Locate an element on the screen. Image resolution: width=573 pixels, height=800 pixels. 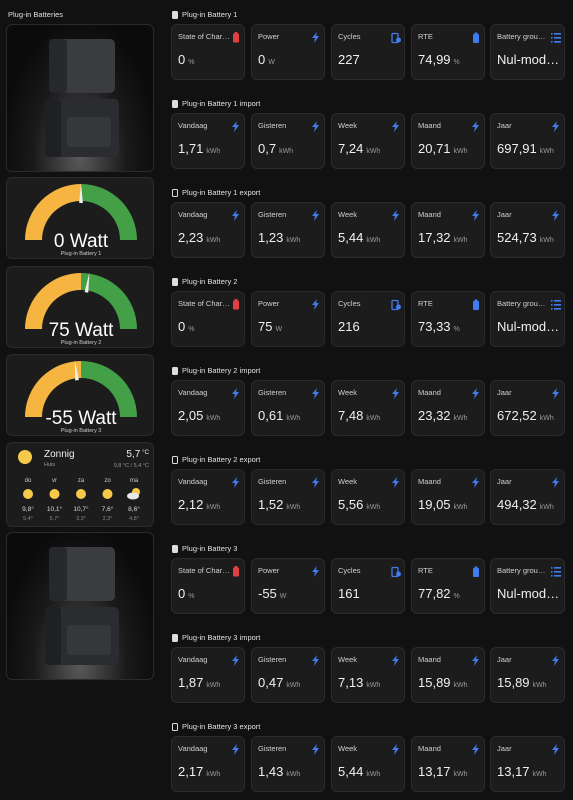
entity-value: 13,17 is located at coordinates (434, 771).